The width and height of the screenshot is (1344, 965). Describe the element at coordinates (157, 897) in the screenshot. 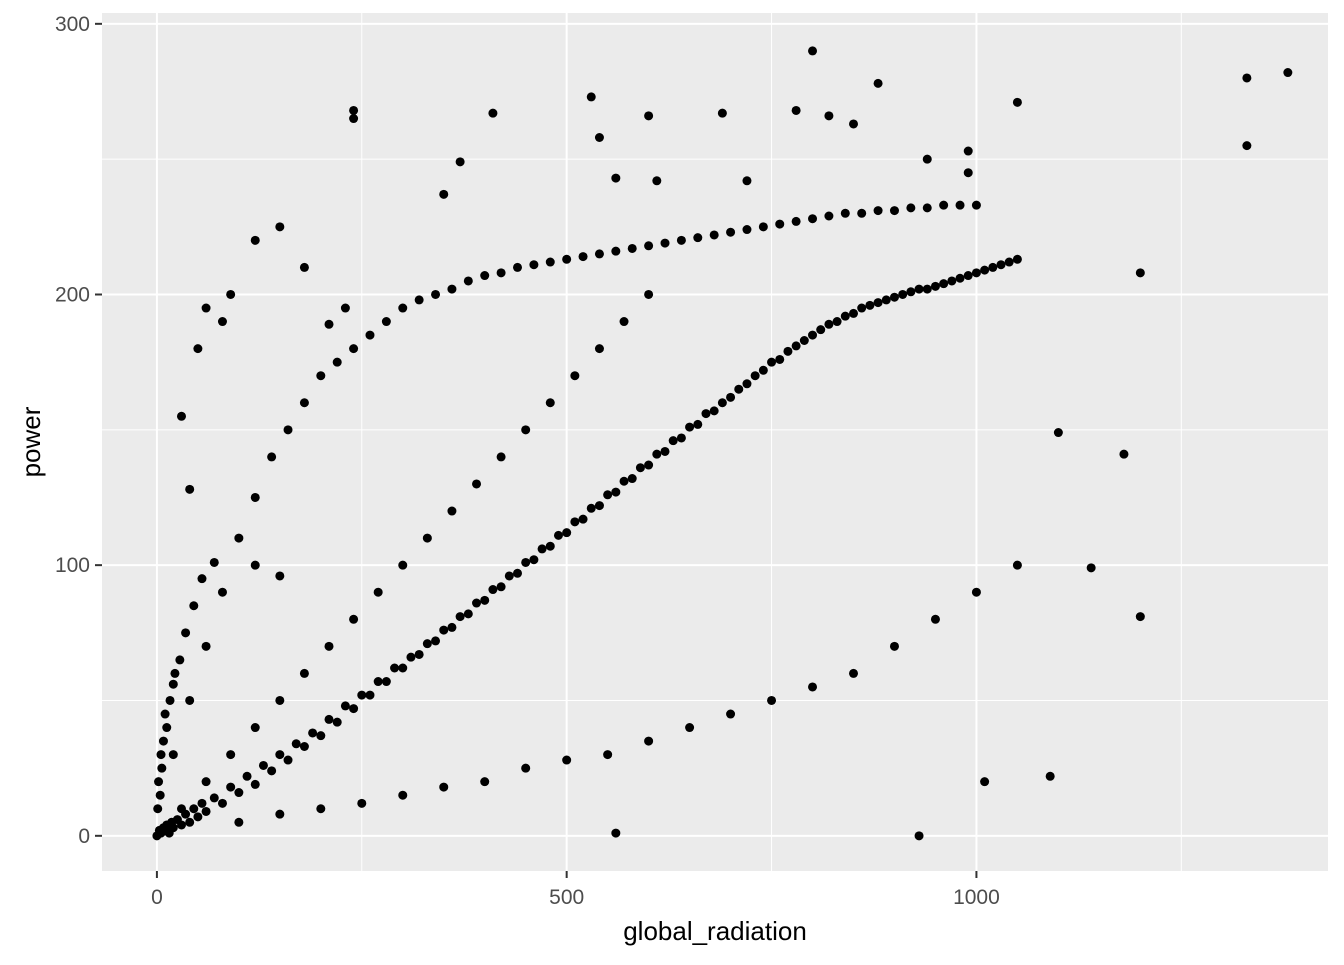

I see `x-tick-label: 0` at that location.